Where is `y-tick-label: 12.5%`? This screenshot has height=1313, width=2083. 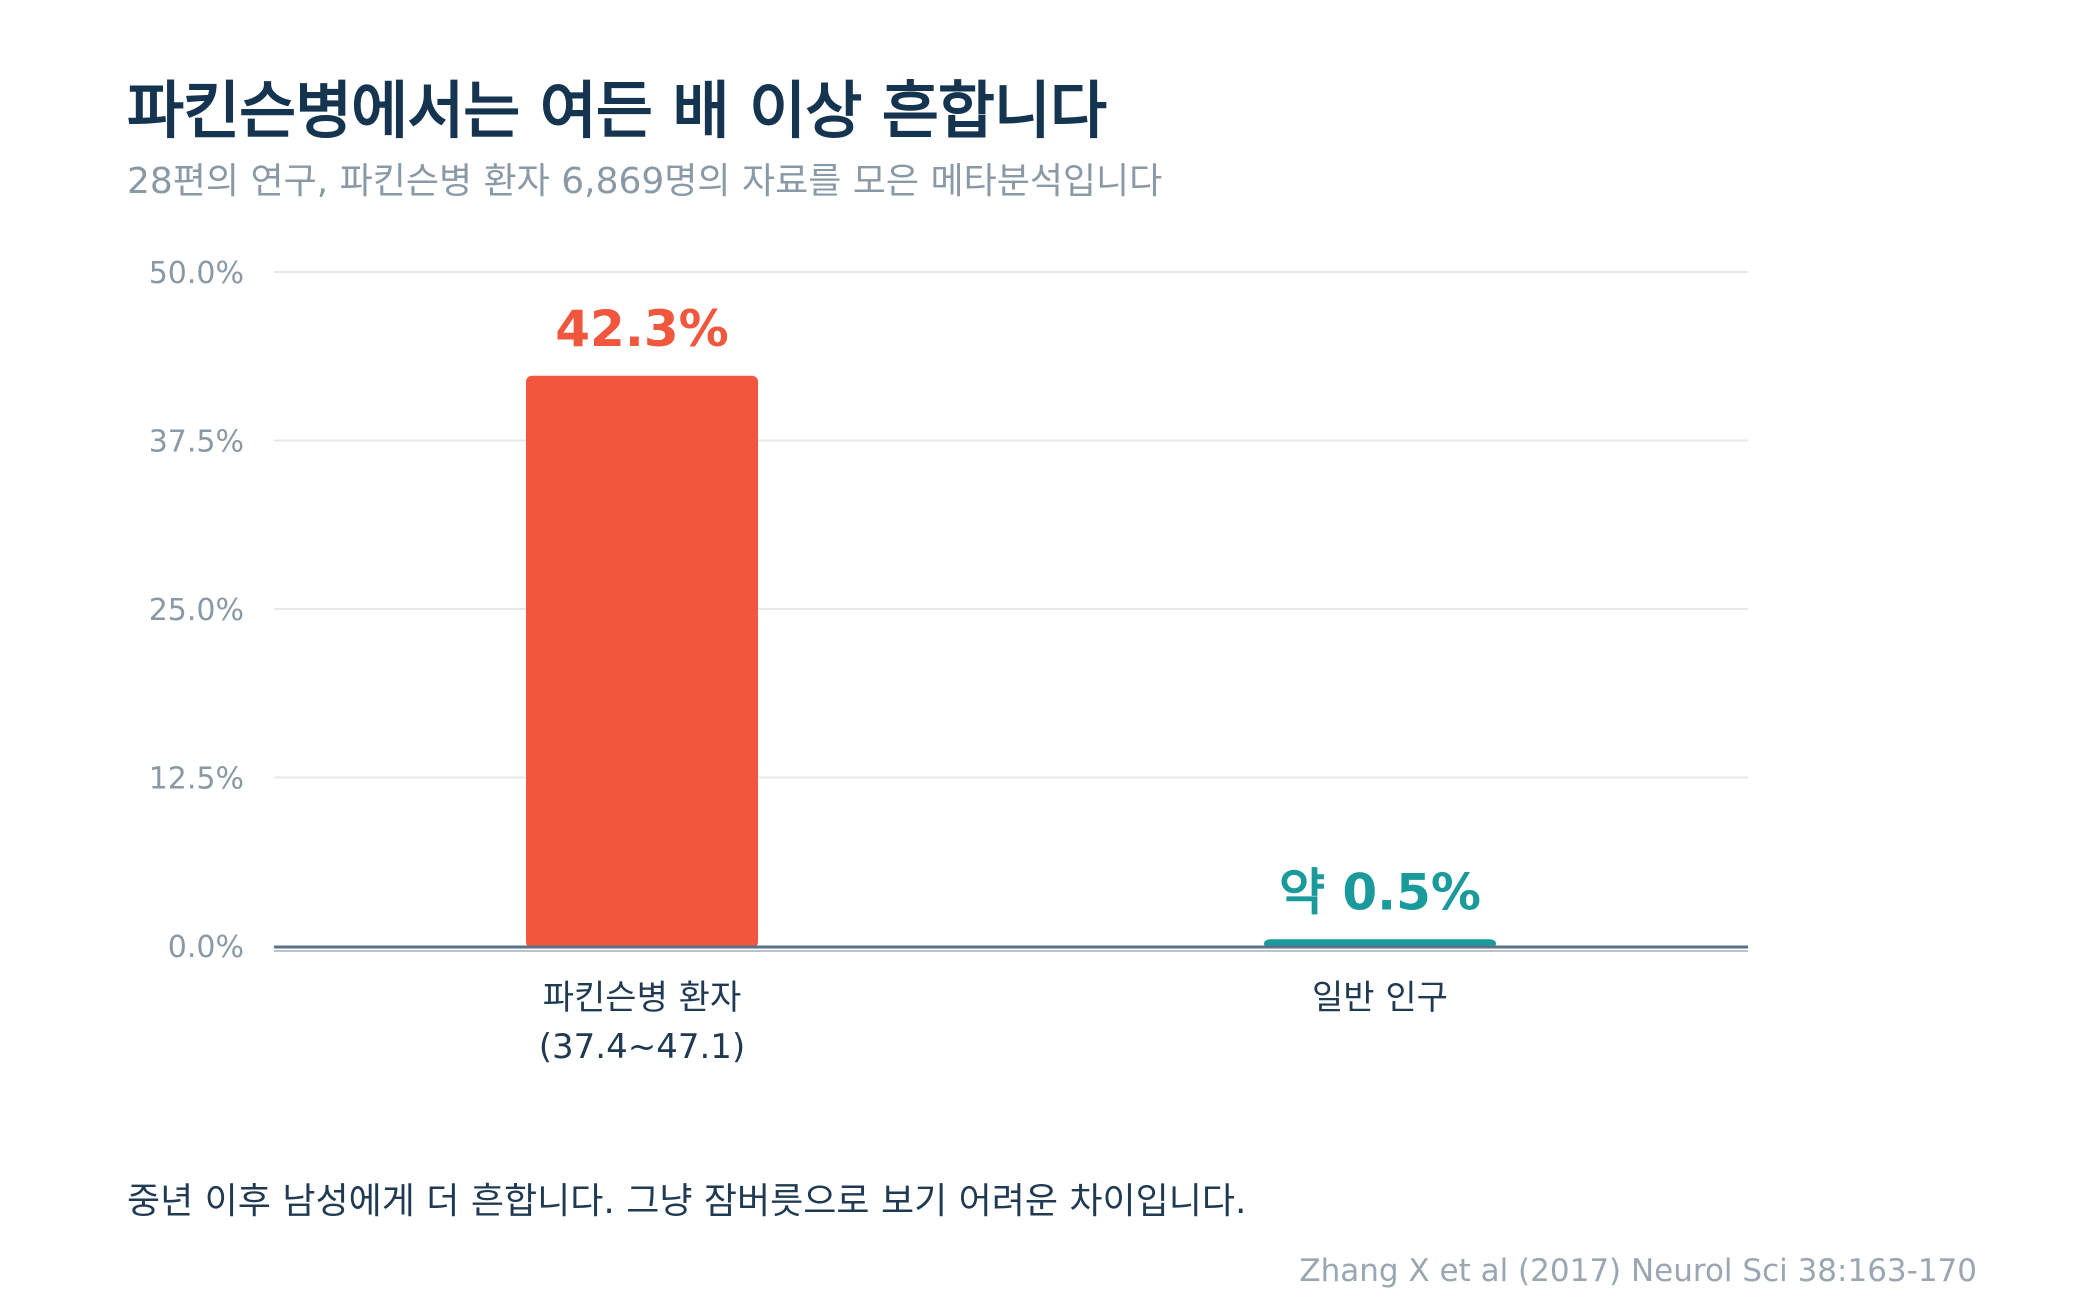 y-tick-label: 12.5% is located at coordinates (196, 779).